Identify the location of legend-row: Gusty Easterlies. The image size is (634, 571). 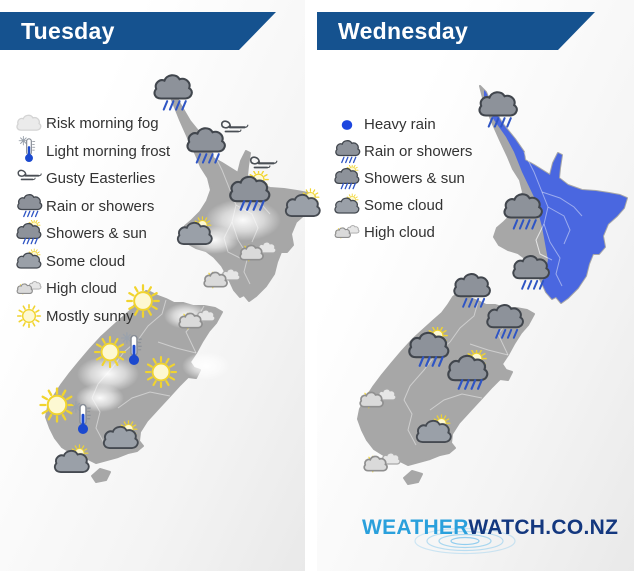
(91, 179).